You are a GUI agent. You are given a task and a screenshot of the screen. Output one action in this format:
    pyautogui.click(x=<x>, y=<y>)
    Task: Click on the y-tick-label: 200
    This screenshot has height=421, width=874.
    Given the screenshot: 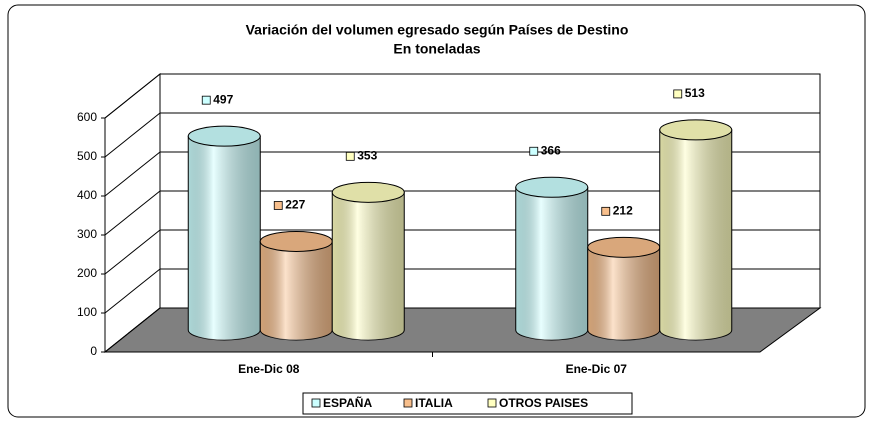 What is the action you would take?
    pyautogui.click(x=87, y=273)
    